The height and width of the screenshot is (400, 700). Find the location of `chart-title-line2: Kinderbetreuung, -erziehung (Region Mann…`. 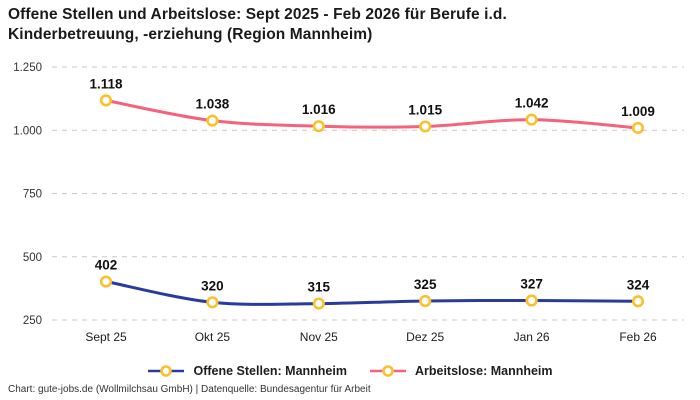

chart-title-line2: Kinderbetreuung, -erziehung (Region Mann… is located at coordinates (190, 34).